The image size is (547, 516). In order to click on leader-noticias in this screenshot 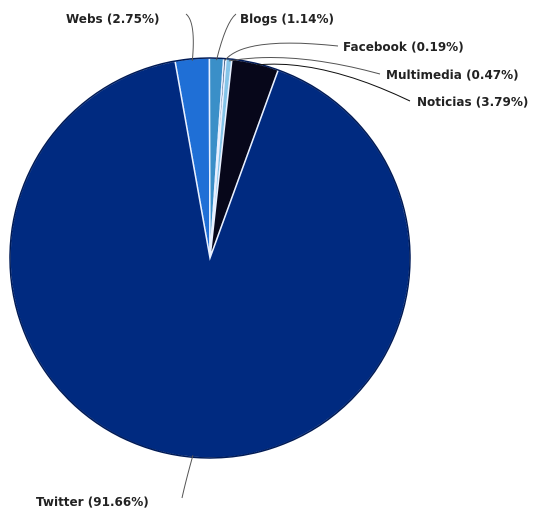, I will do `click(332, 82)`.